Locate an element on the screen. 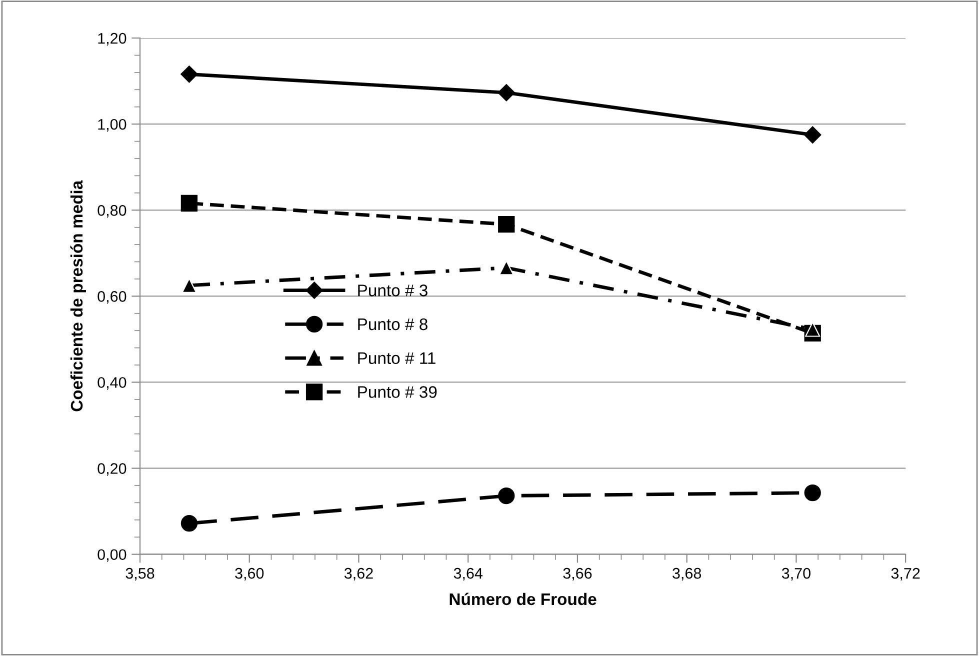 Image resolution: width=979 pixels, height=656 pixels. y-tick-label: 1,20 is located at coordinates (112, 39).